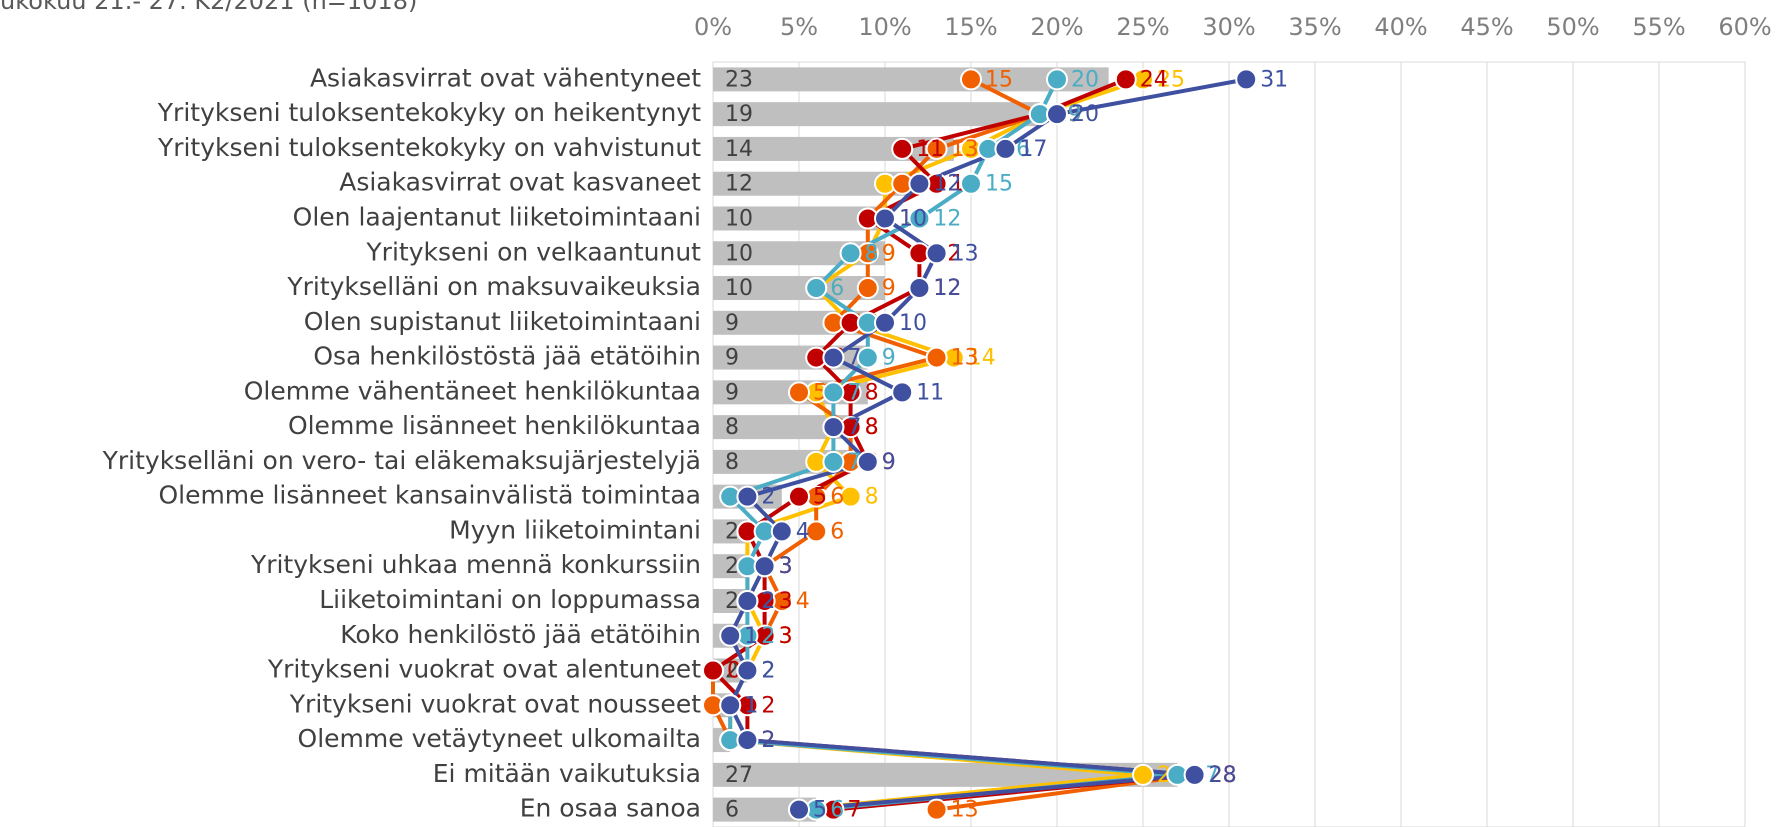 This screenshot has height=827, width=1781. Describe the element at coordinates (520, 182) in the screenshot. I see `category-label: Asiakasvirrat ovat kasvaneet` at that location.